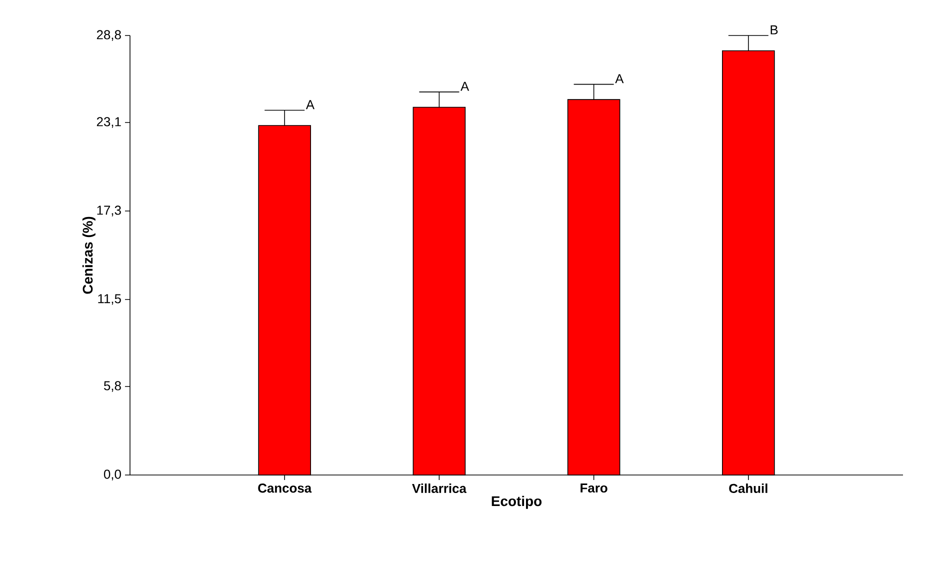 This screenshot has width=945, height=571. Describe the element at coordinates (108, 35) in the screenshot. I see `y-tick-label: 28,8` at that location.